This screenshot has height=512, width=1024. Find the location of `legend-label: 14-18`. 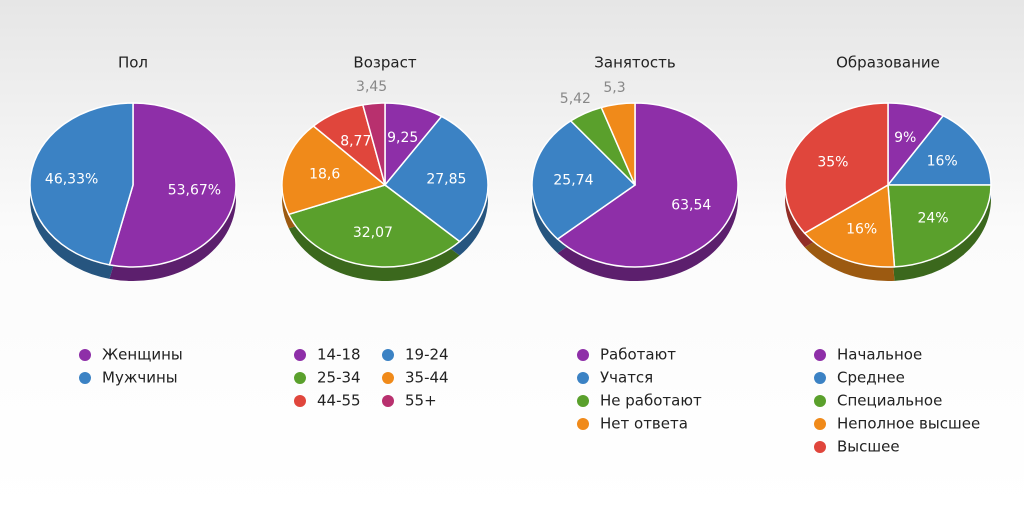

legend-label: 14-18 is located at coordinates (339, 355).